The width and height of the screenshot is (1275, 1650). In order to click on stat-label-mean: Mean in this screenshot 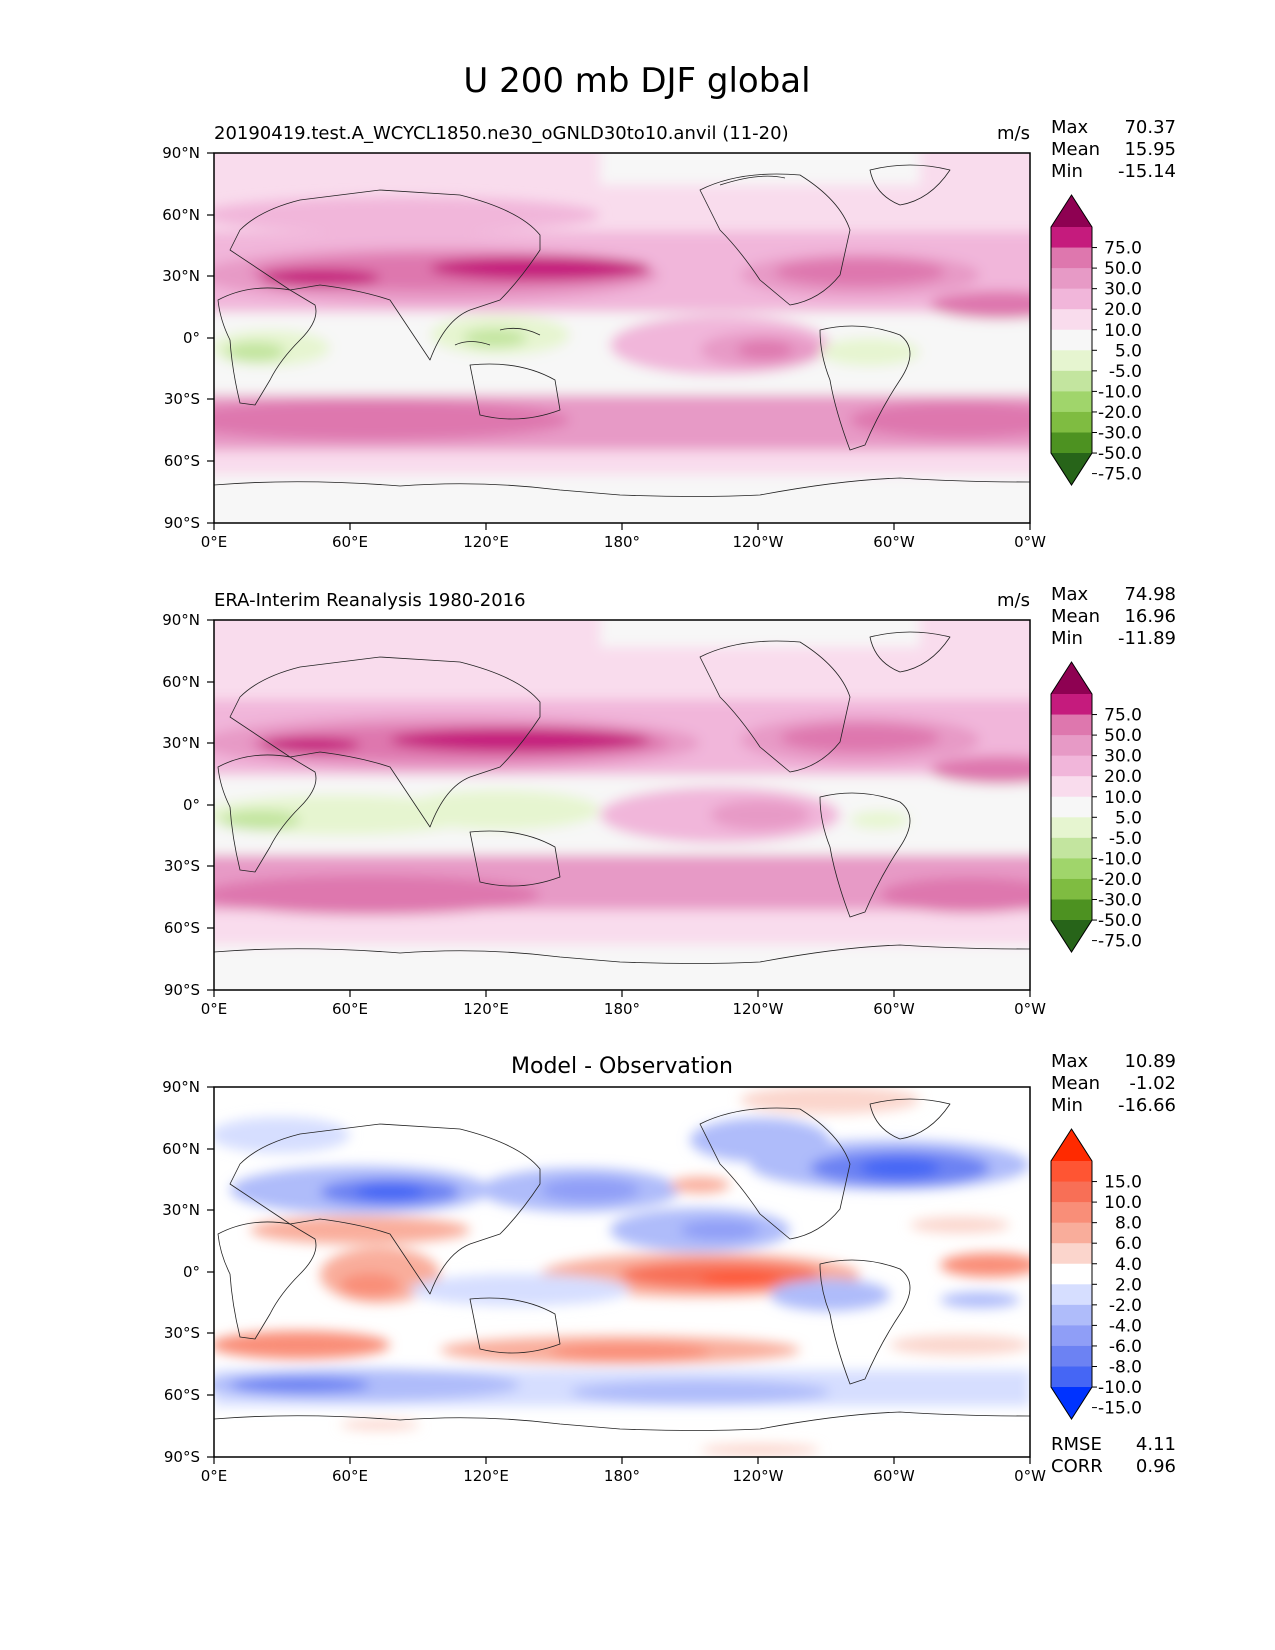, I will do `click(1075, 1083)`.